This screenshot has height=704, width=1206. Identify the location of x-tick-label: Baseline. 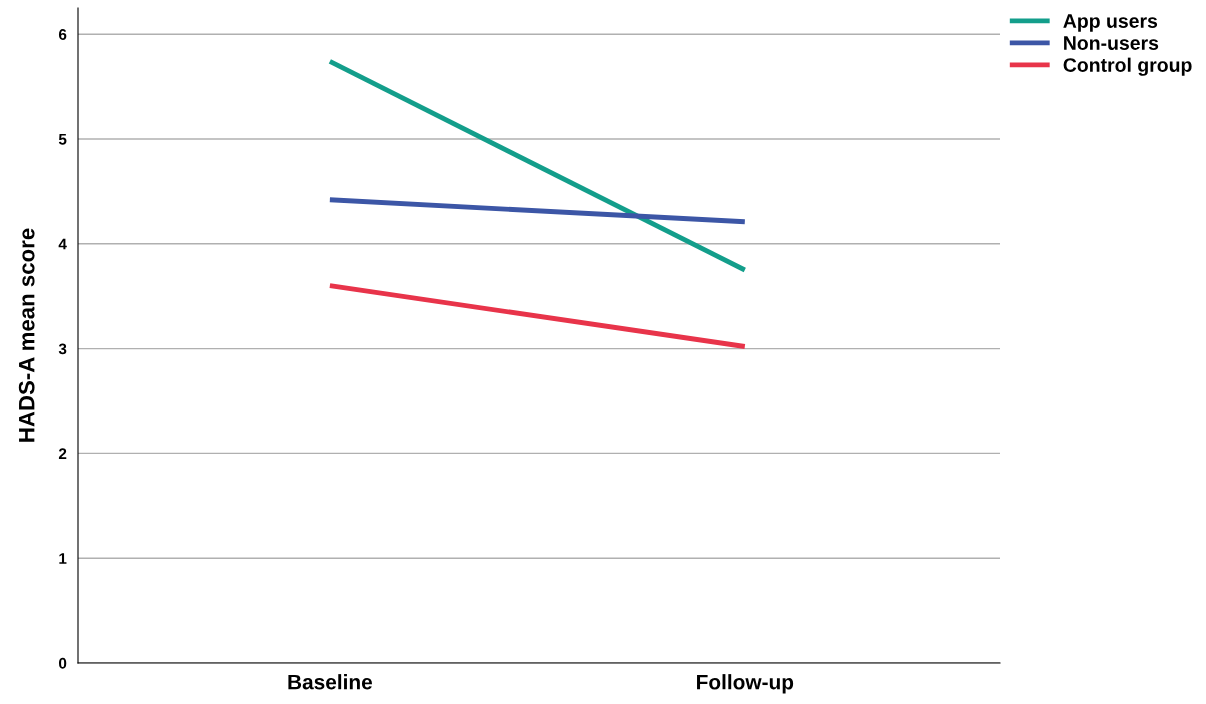
(330, 682).